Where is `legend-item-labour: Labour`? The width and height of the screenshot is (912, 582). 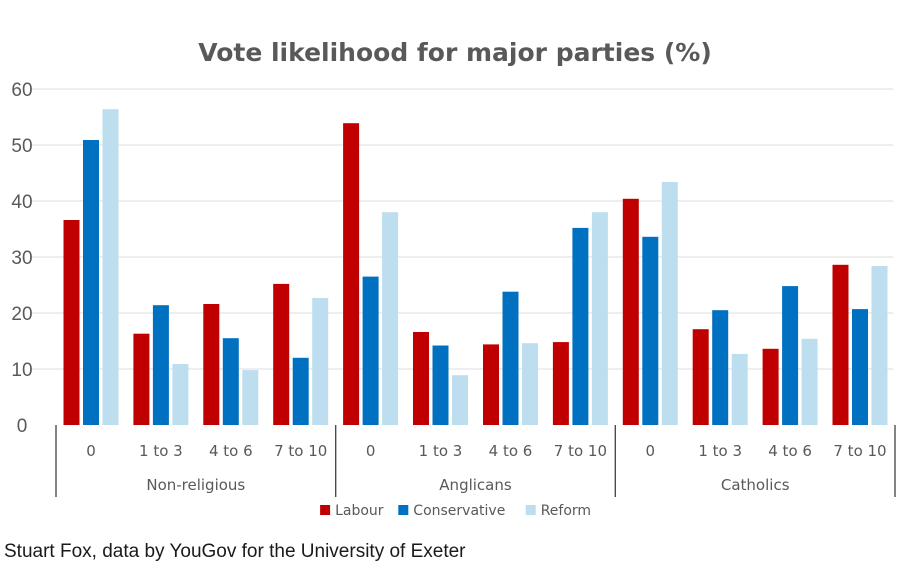
legend-item-labour: Labour is located at coordinates (352, 511).